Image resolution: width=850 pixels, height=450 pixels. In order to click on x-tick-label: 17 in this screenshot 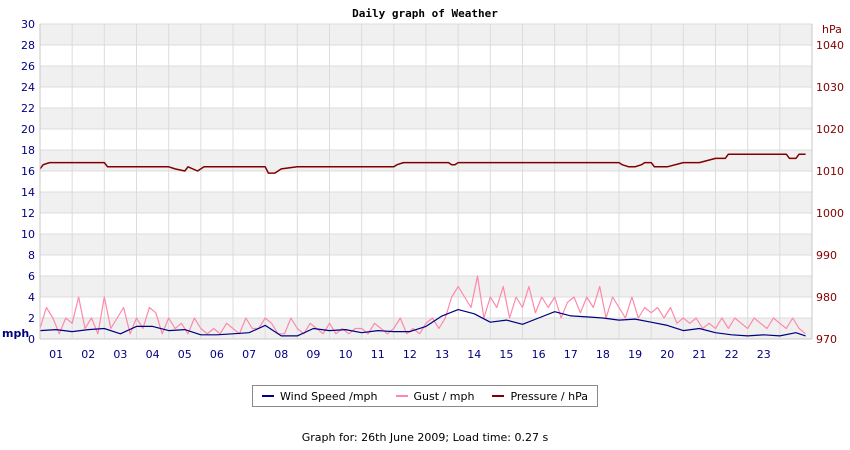, I will do `click(571, 354)`.